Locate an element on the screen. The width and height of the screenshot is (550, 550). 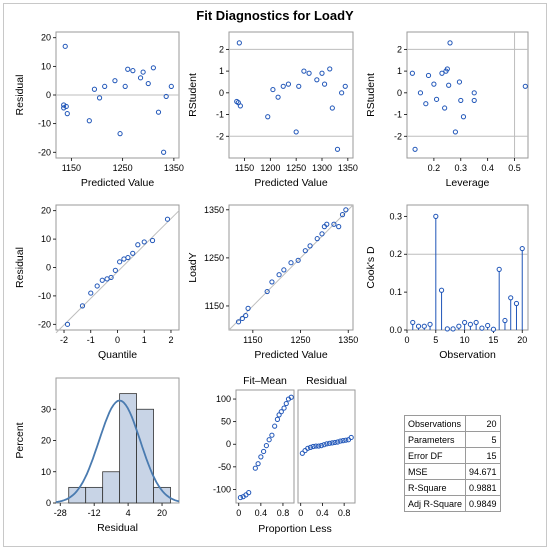
x-axis-label: Quantile is located at coordinates (117, 355).